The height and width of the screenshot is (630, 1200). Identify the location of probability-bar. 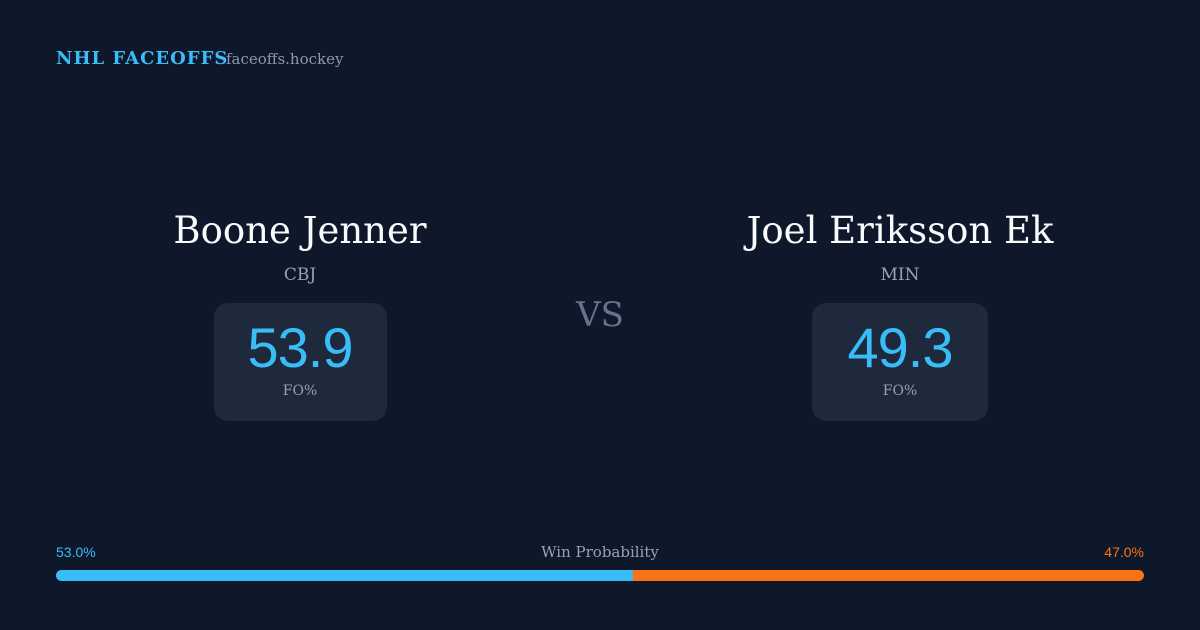
(600, 575).